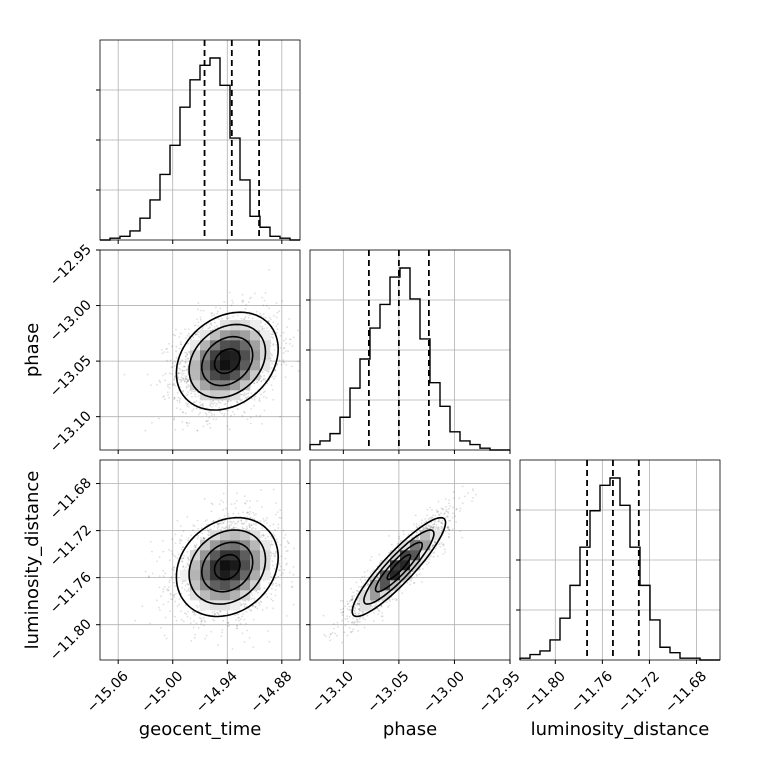  I want to click on histogram-panel-luminosity_distance, so click(620, 560).